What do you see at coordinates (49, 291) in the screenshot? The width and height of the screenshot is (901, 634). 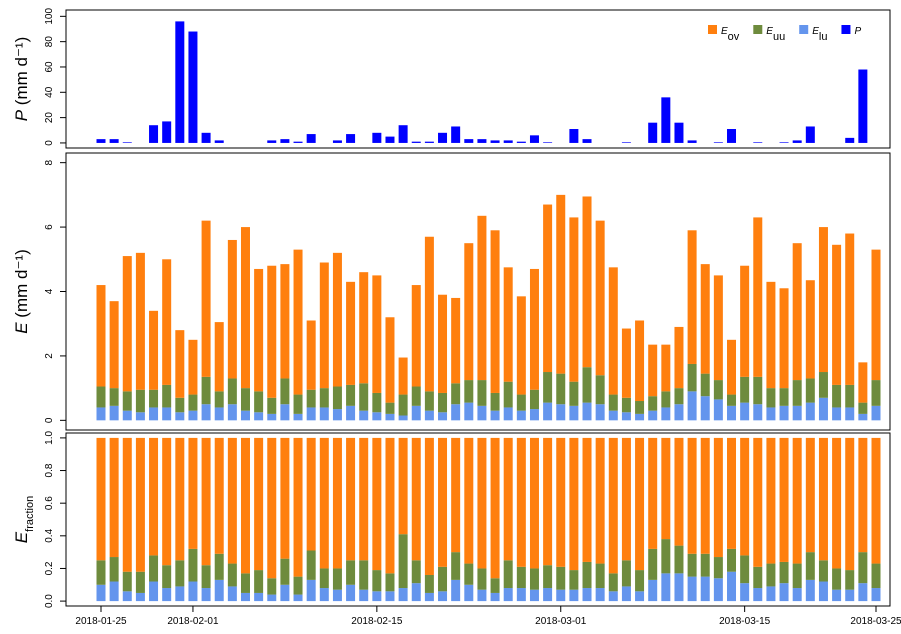 I see `y-tick-label: 4` at bounding box center [49, 291].